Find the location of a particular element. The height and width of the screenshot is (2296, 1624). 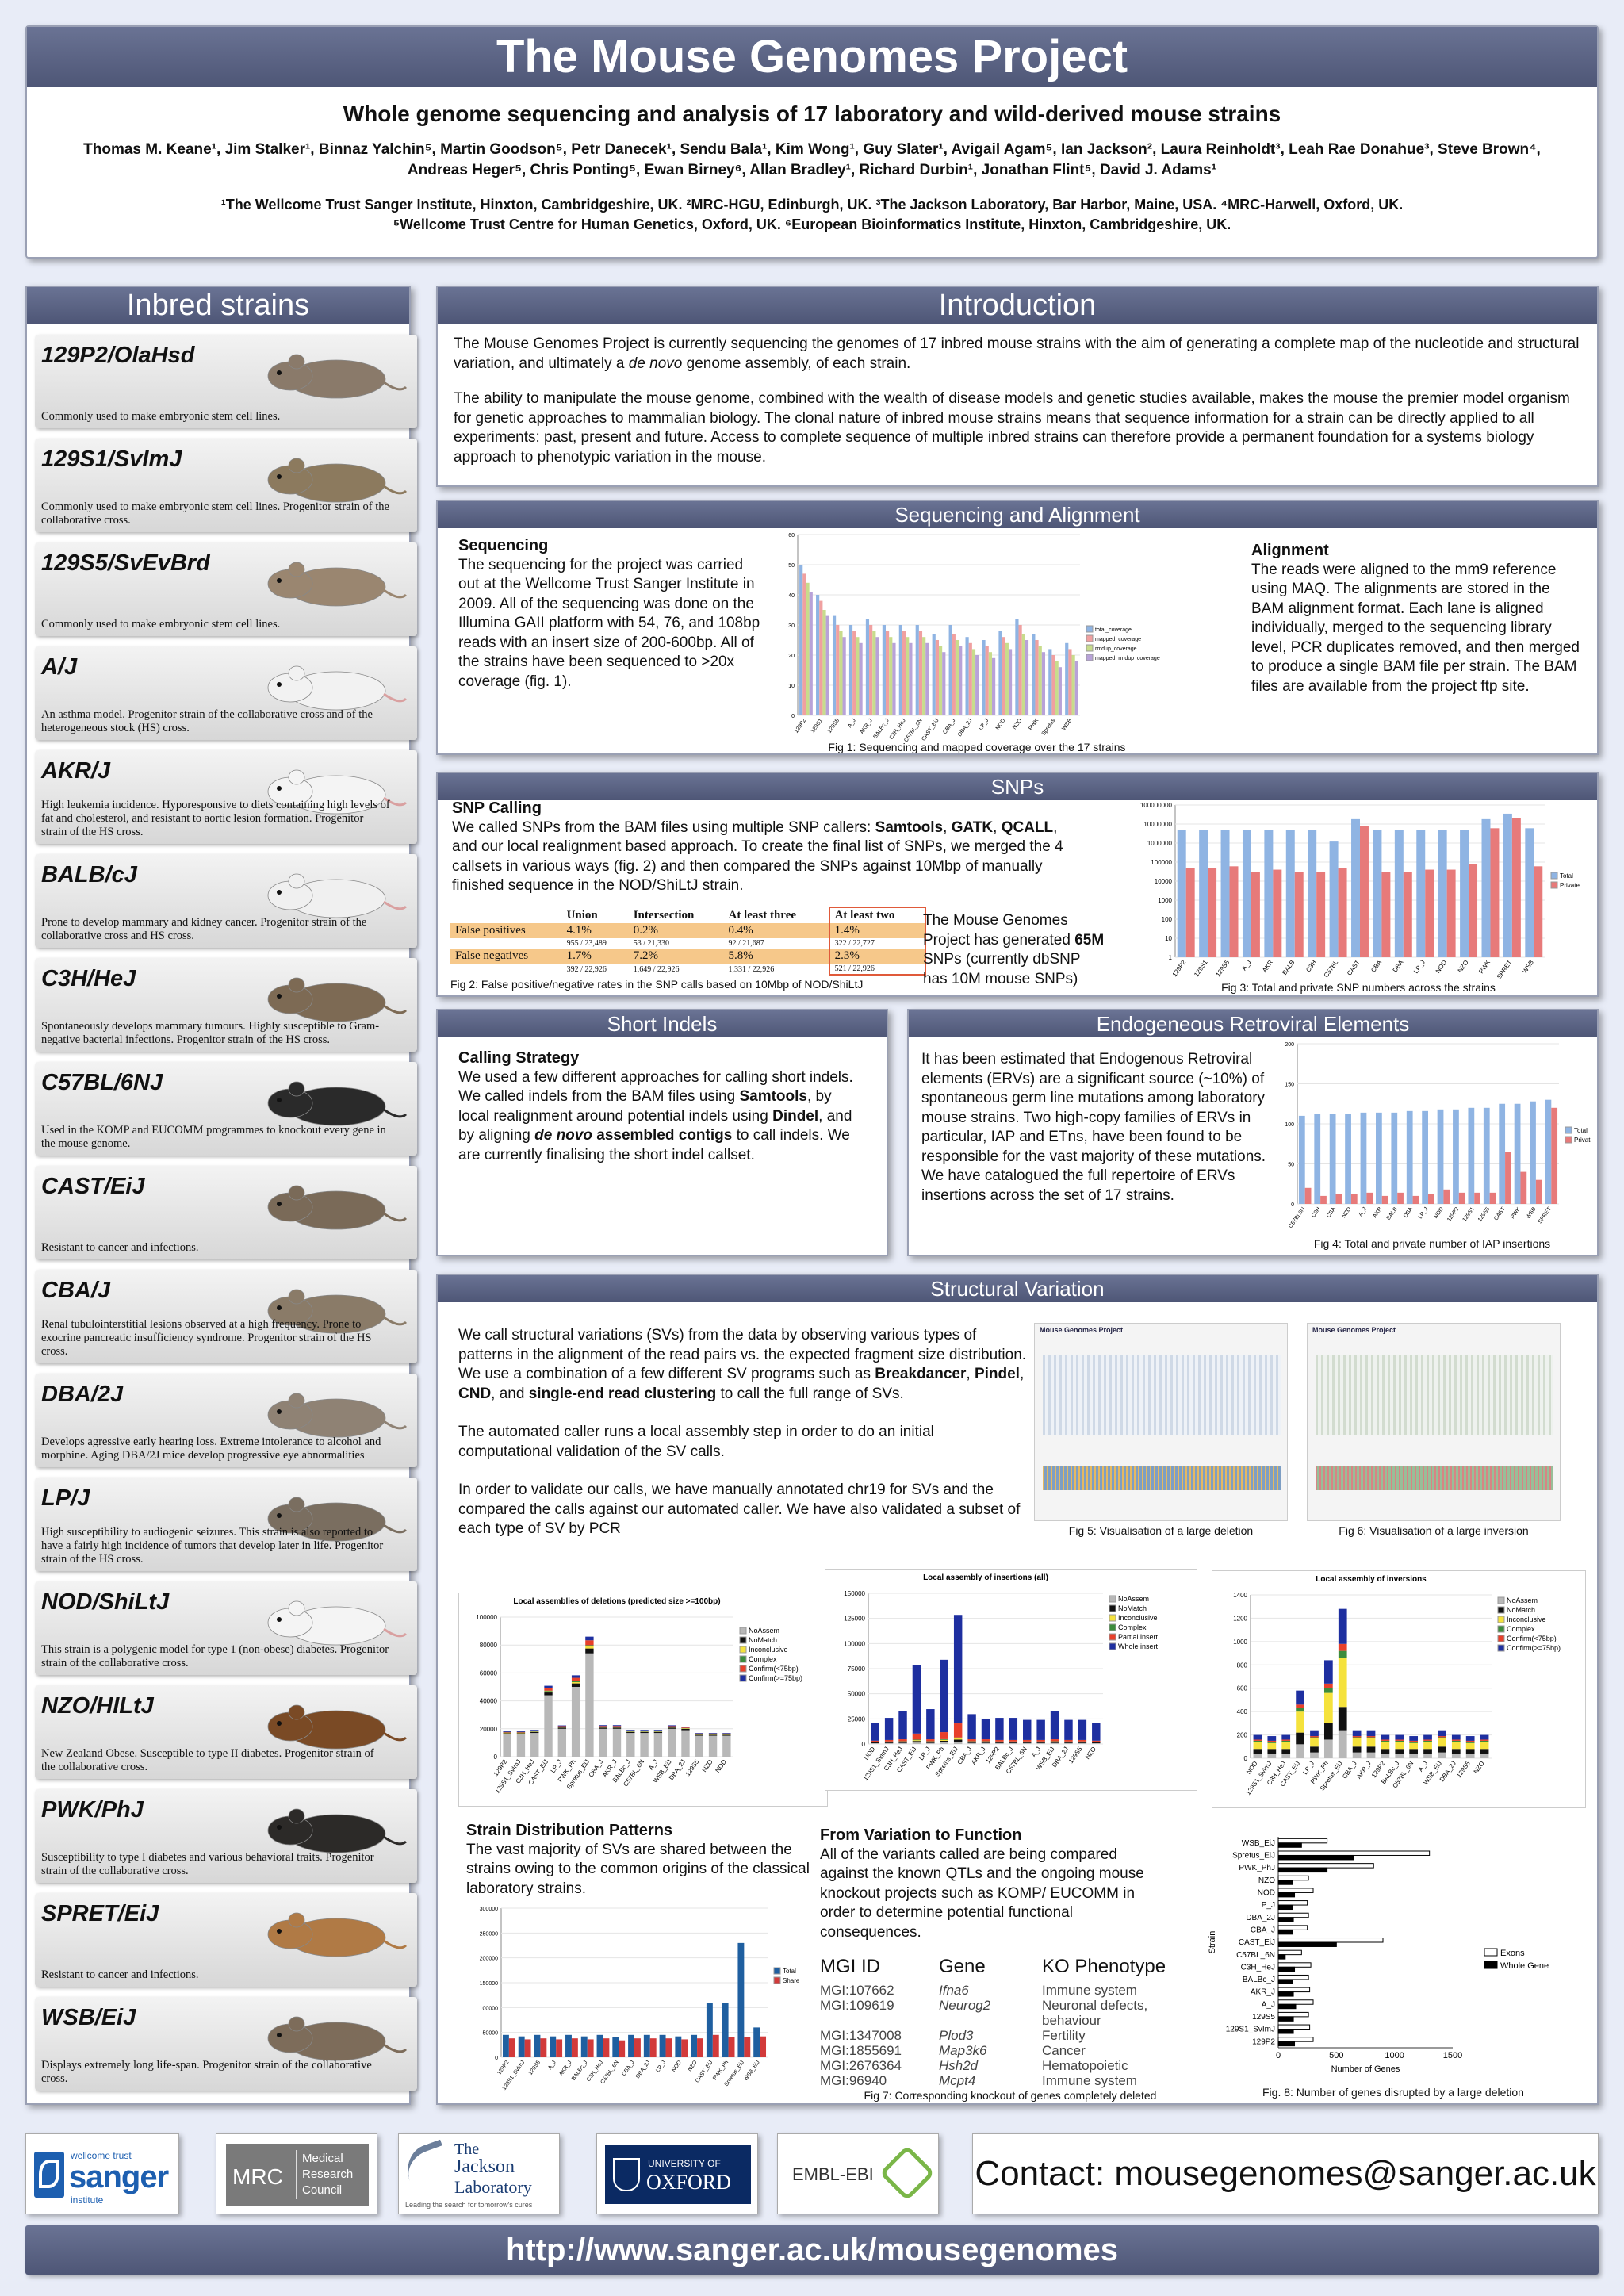

y-tick-label: 1000 is located at coordinates (1240, 1642).